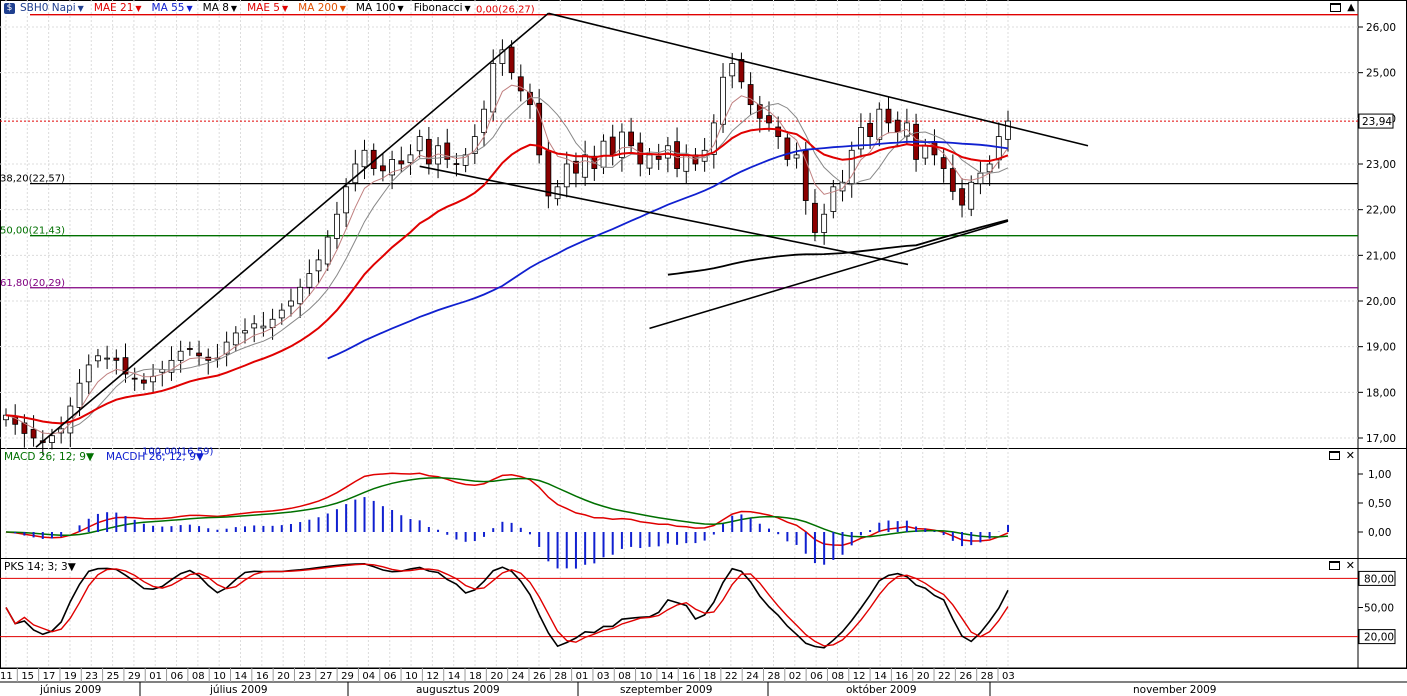  I want to click on day-tick-label: 28, so click(560, 676).